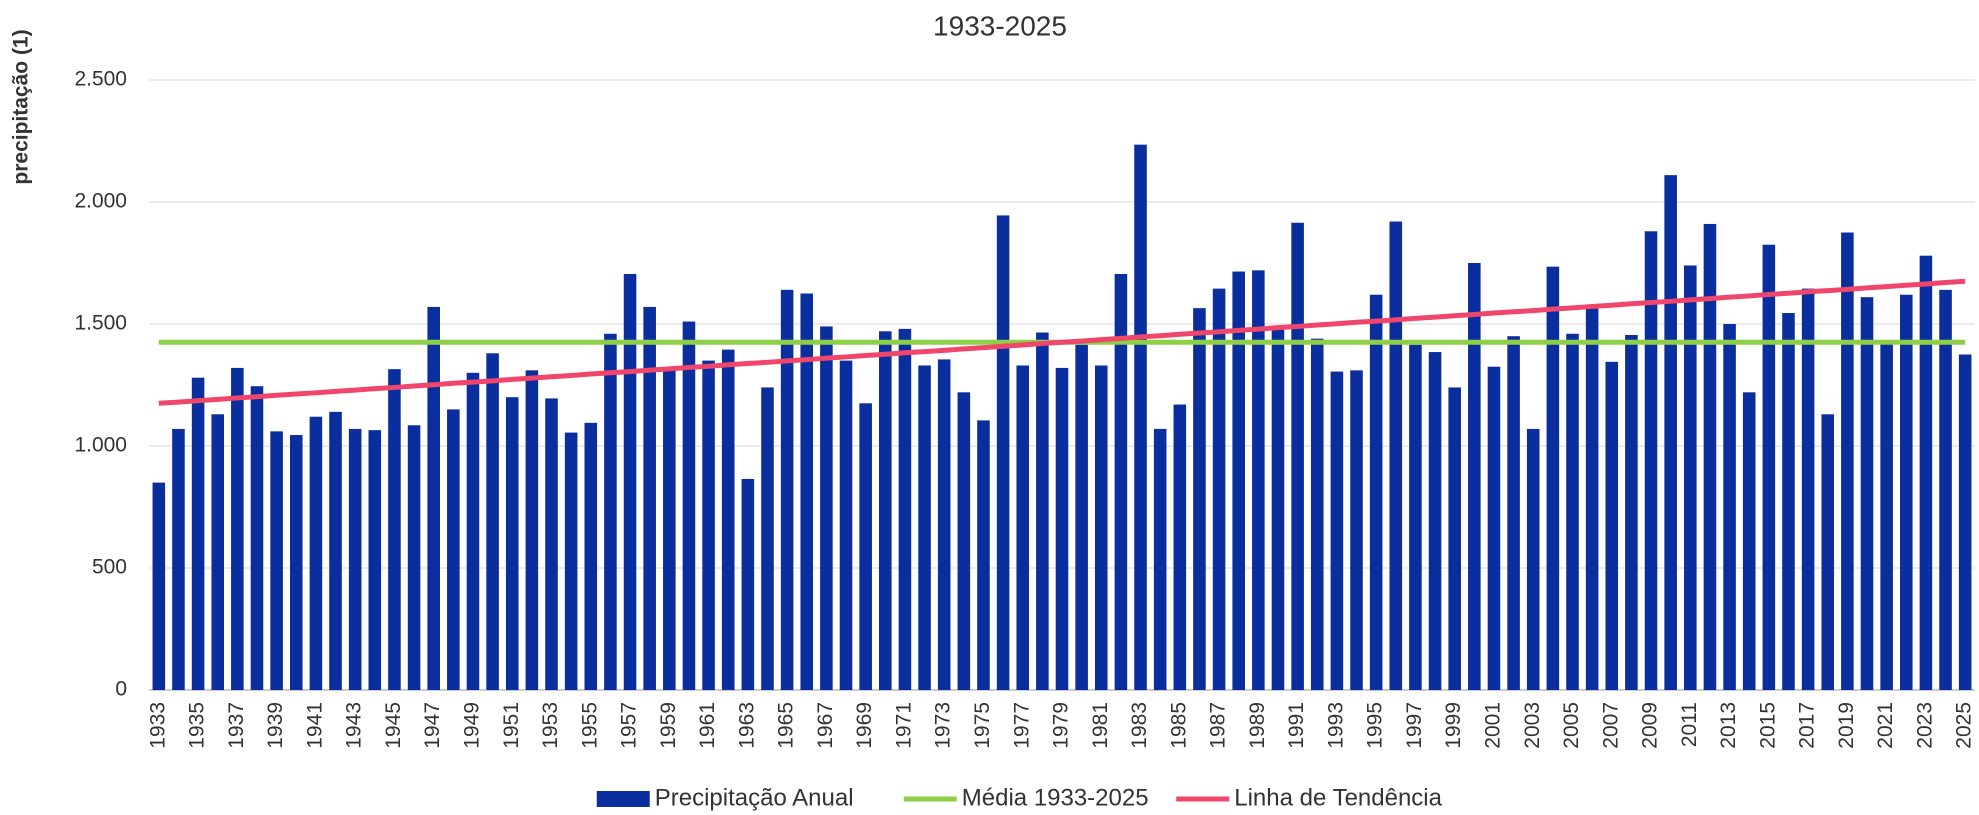 Image resolution: width=1979 pixels, height=815 pixels. Describe the element at coordinates (354, 725) in the screenshot. I see `x-tick-label: 1943` at that location.